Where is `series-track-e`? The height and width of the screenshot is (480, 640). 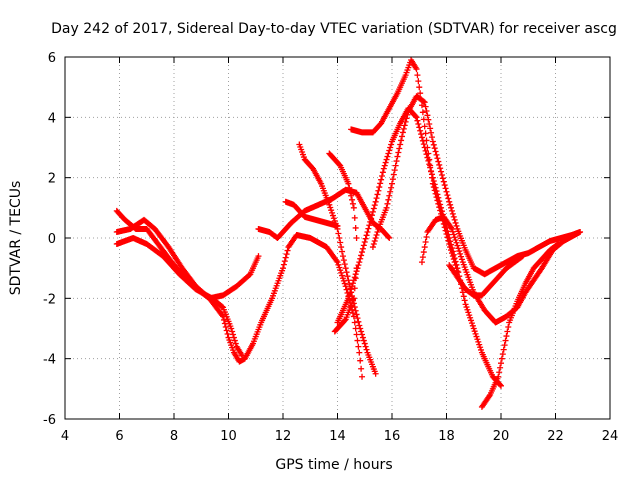 series-track-e is located at coordinates (311, 213).